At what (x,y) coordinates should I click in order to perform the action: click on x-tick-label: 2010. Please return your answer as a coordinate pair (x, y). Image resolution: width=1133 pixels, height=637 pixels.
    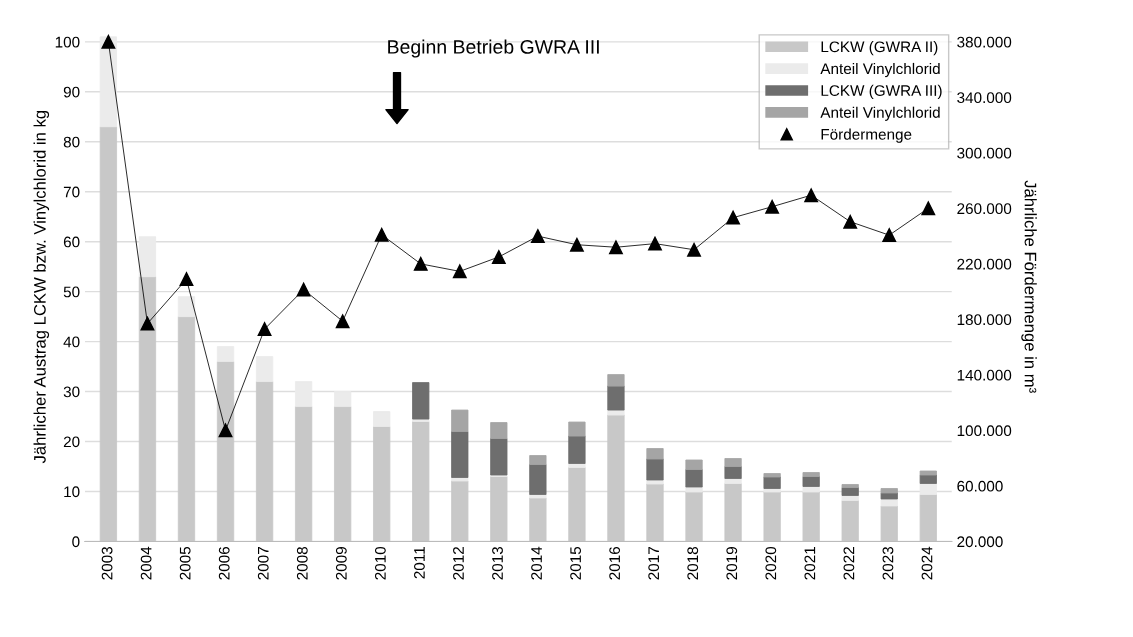
    Looking at the image, I should click on (380, 563).